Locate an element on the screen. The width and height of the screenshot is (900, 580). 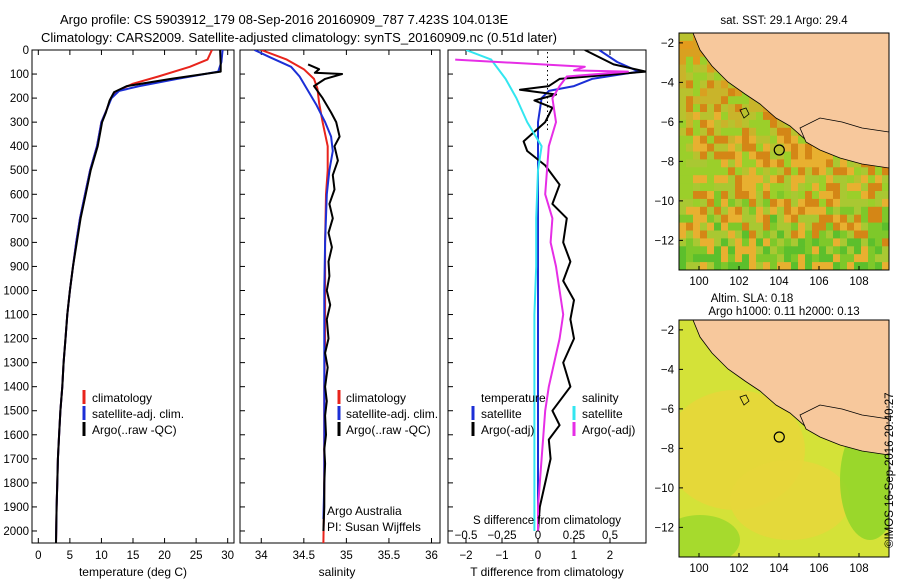
depth-tick-label: 1000 is located at coordinates (16, 291).